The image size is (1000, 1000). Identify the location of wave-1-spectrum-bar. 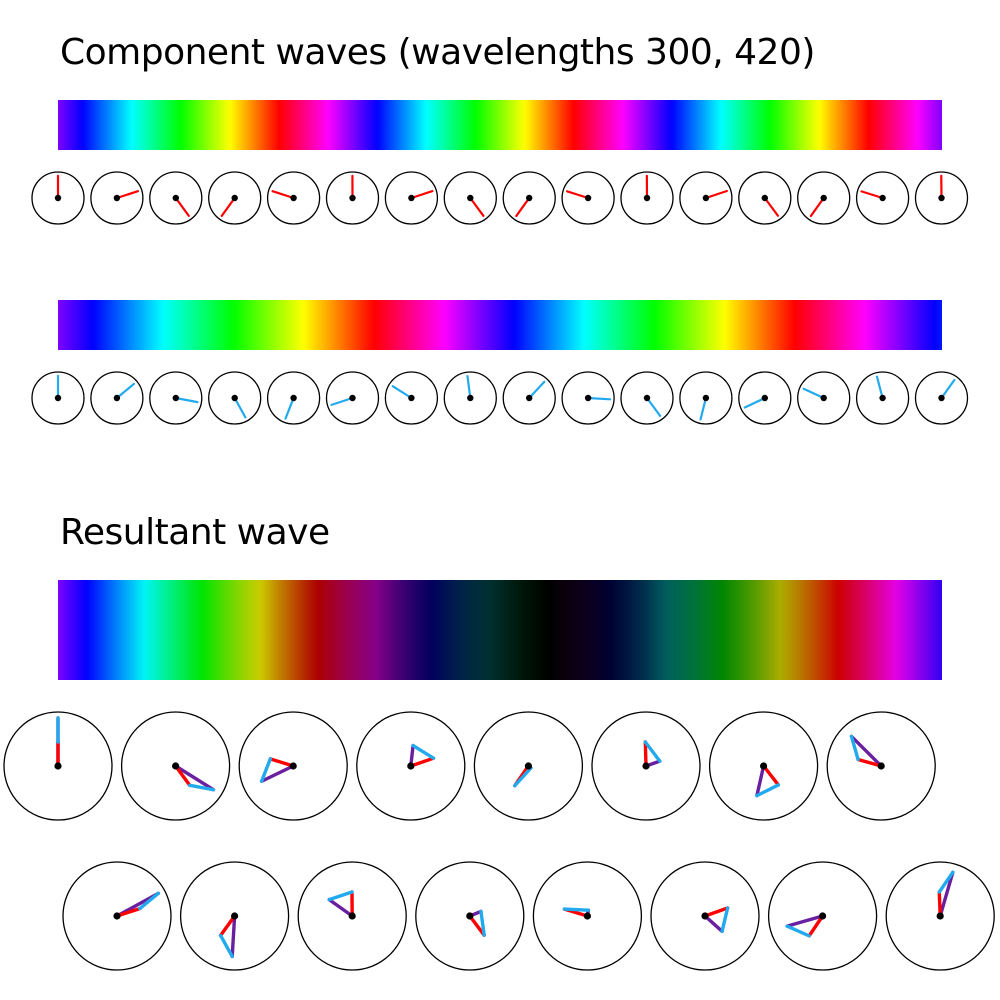
(500, 125).